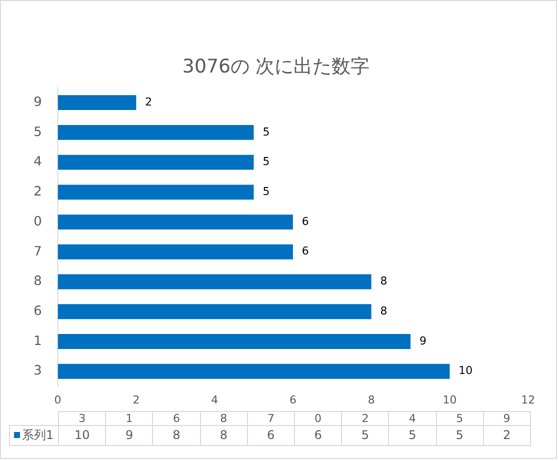 This screenshot has height=461, width=559. What do you see at coordinates (276, 67) in the screenshot?
I see `chart-title: 3076の 次に出た数字` at bounding box center [276, 67].